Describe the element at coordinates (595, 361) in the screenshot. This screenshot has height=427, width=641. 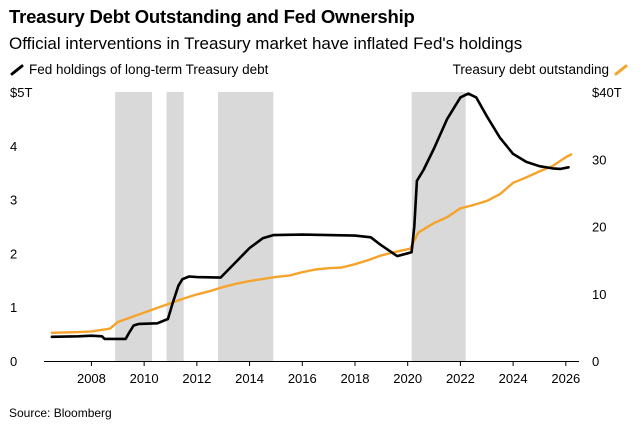
I see `y-right-label-0: 0` at that location.